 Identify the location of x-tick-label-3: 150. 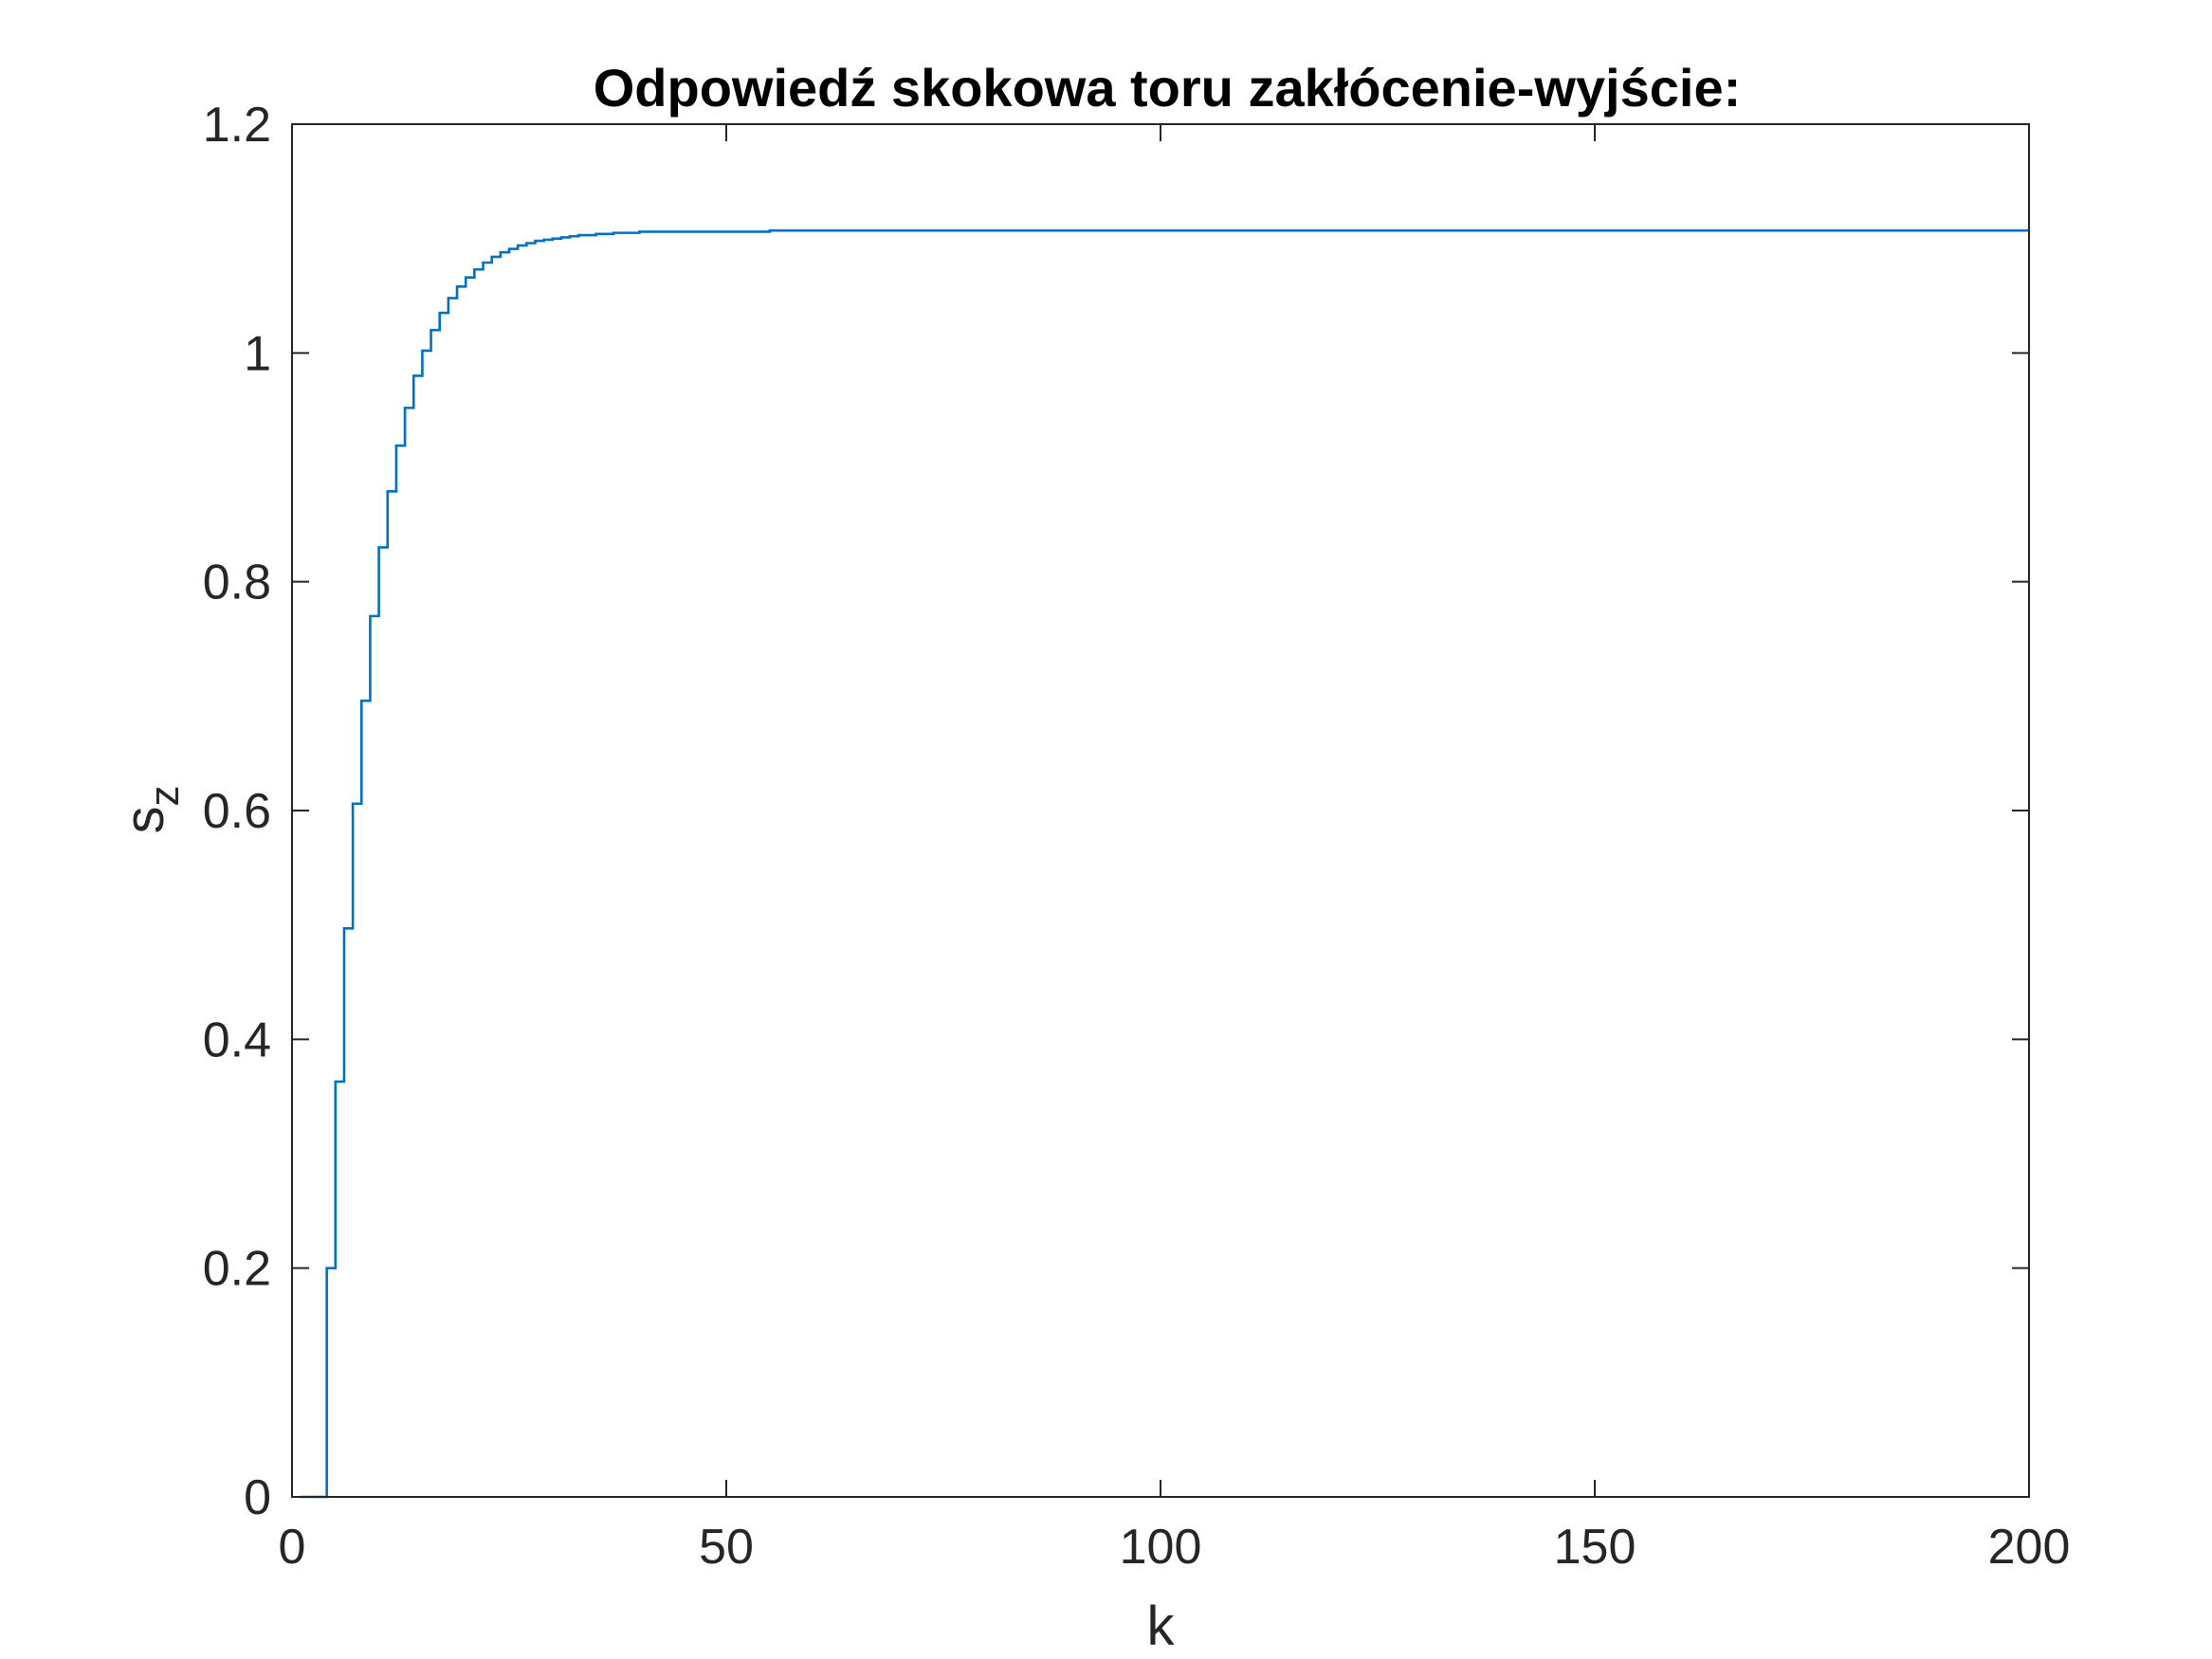
(1595, 1547).